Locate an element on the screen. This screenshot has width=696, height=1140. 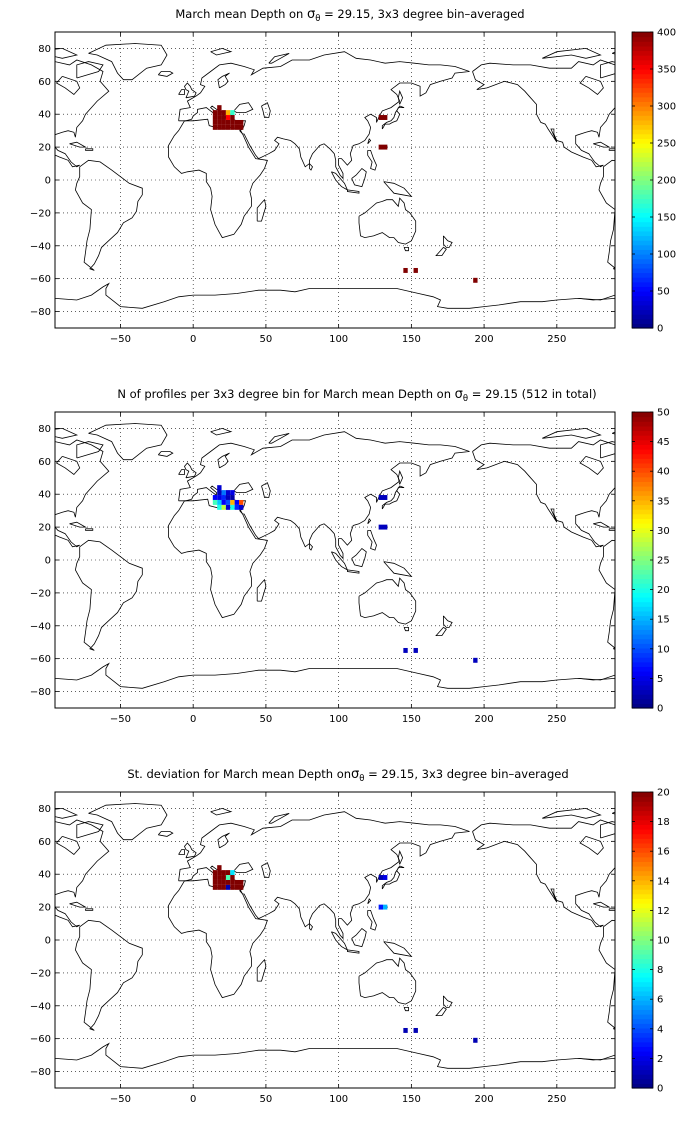
y-tick-label: 60 is located at coordinates (44, 462).